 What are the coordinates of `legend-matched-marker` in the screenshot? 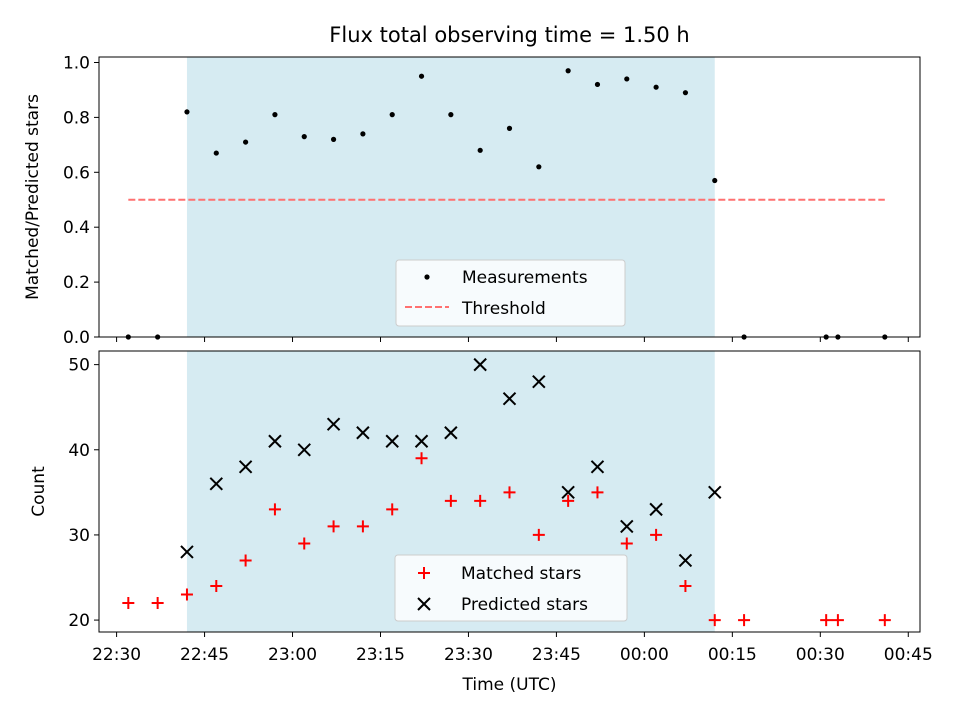 It's located at (424, 573).